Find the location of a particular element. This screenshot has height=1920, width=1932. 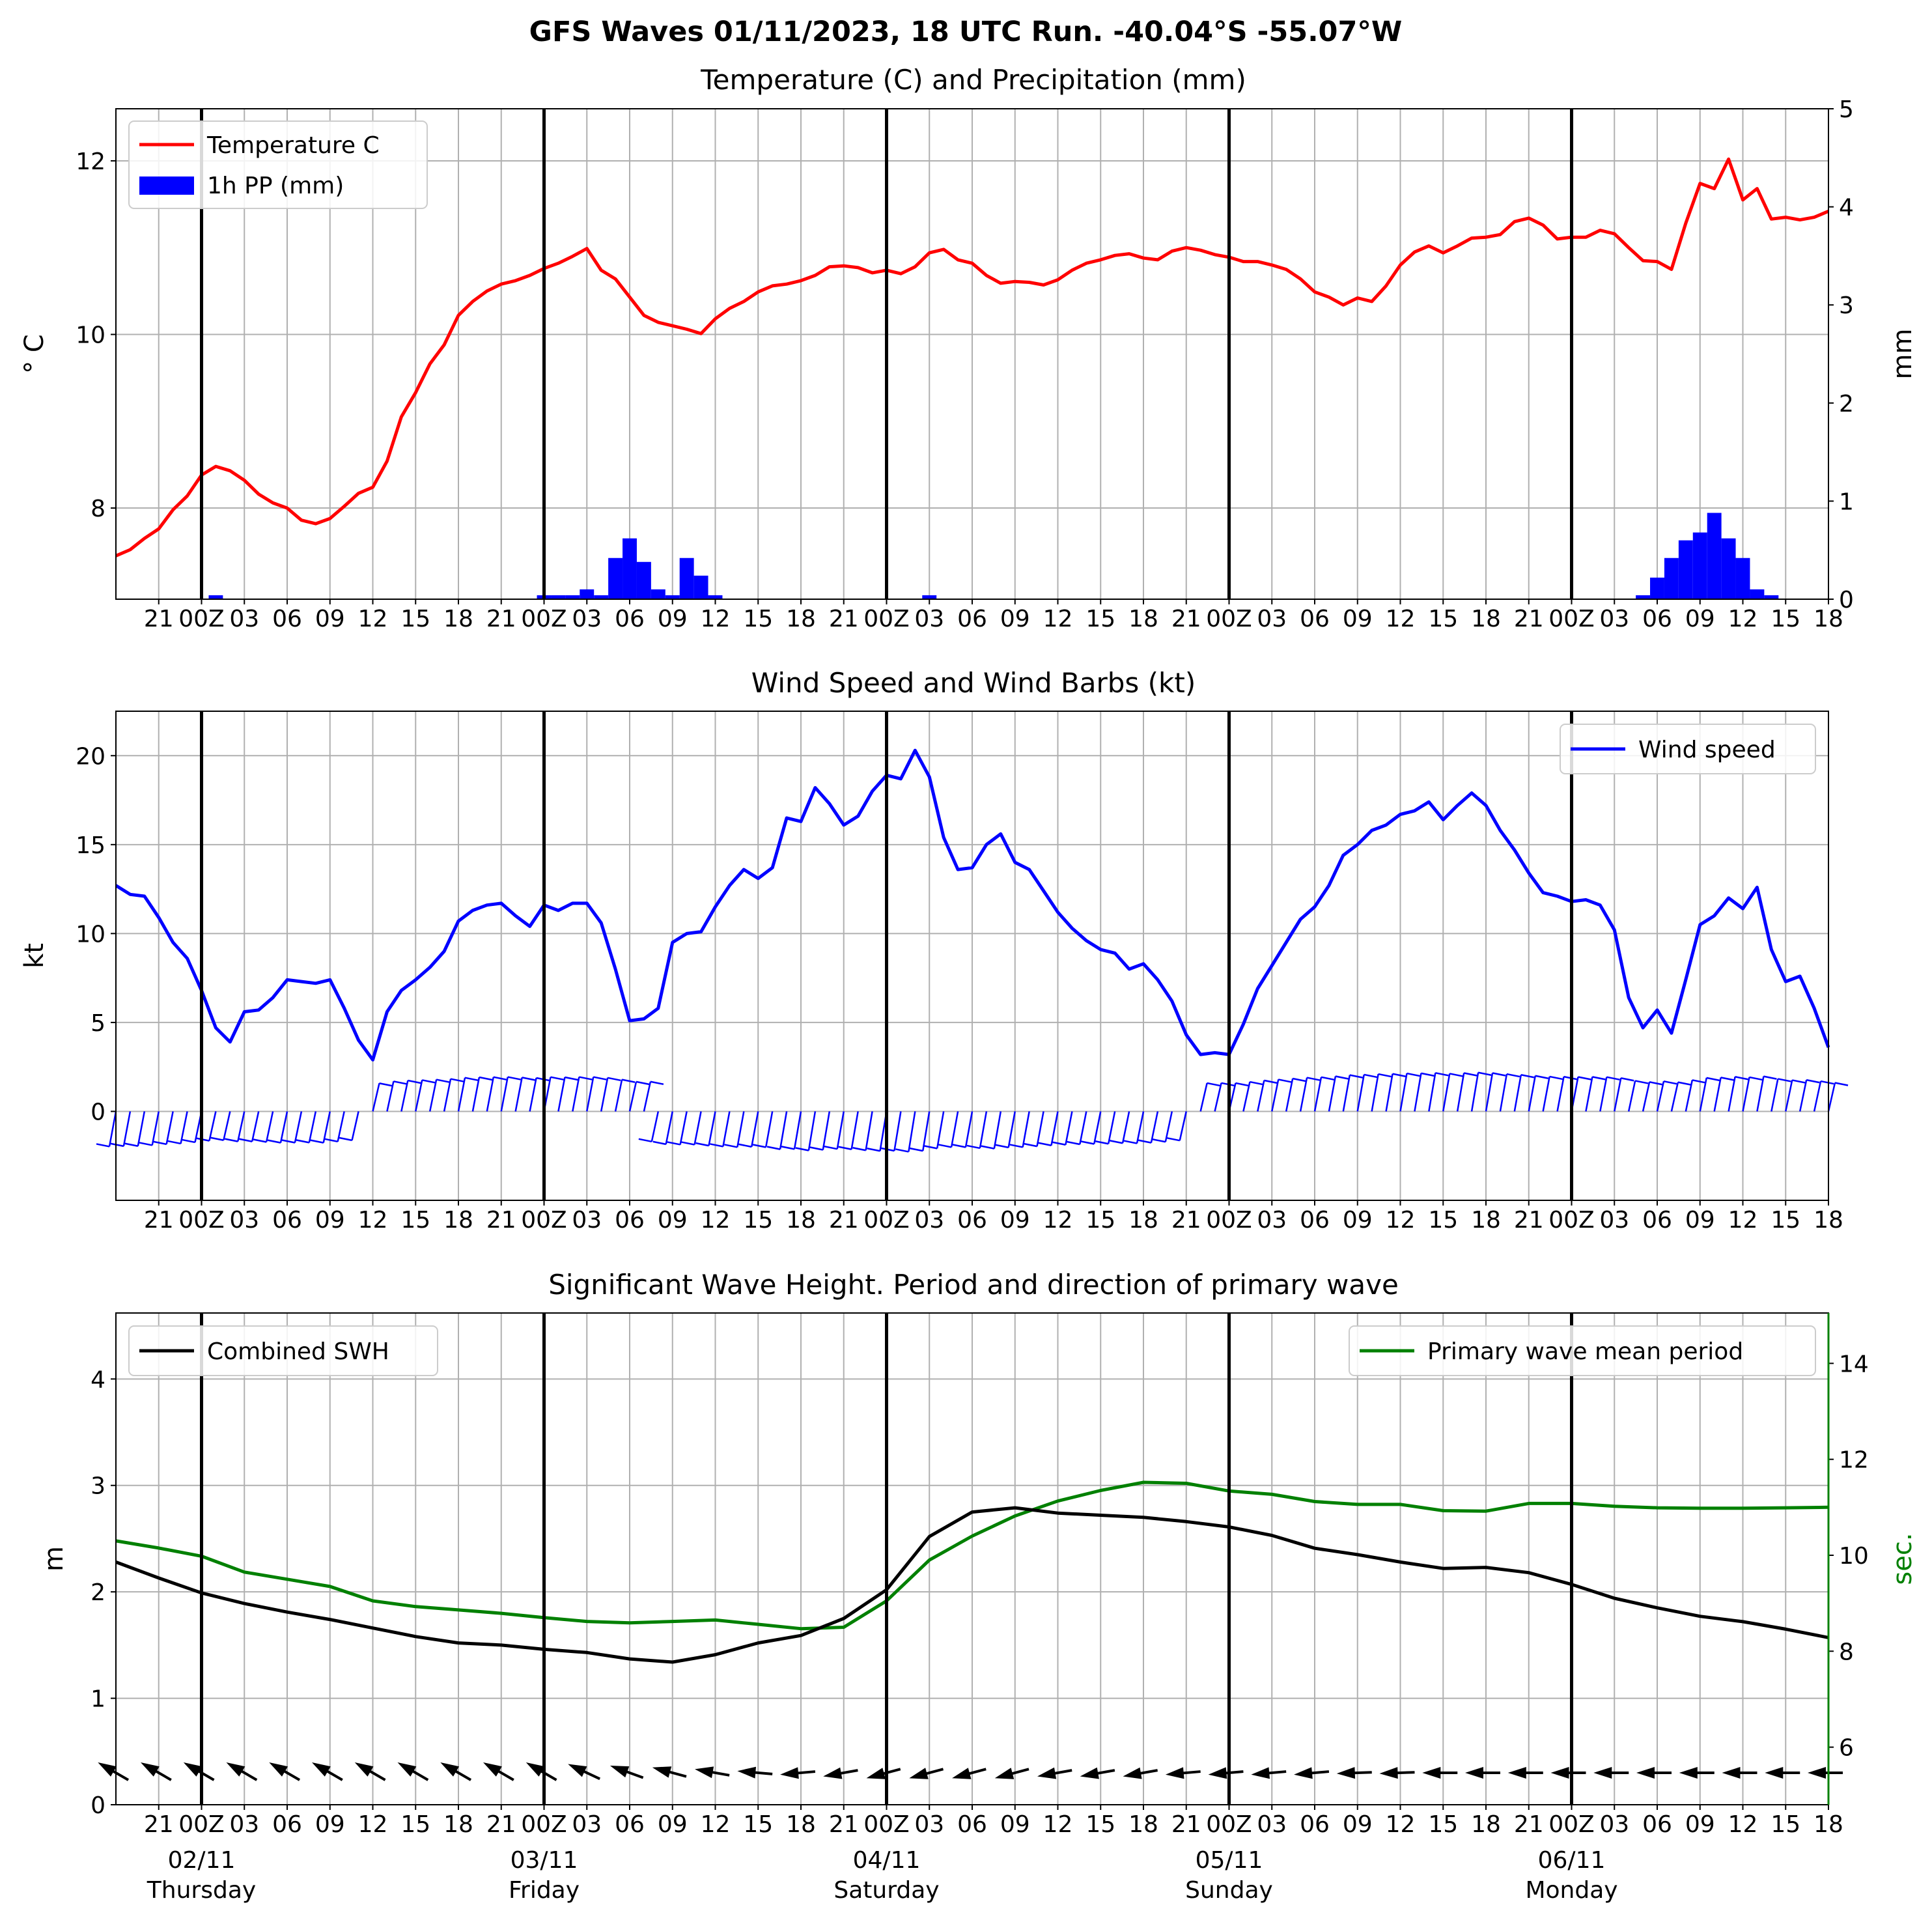

y-tick-label: 0 is located at coordinates (98, 1806).